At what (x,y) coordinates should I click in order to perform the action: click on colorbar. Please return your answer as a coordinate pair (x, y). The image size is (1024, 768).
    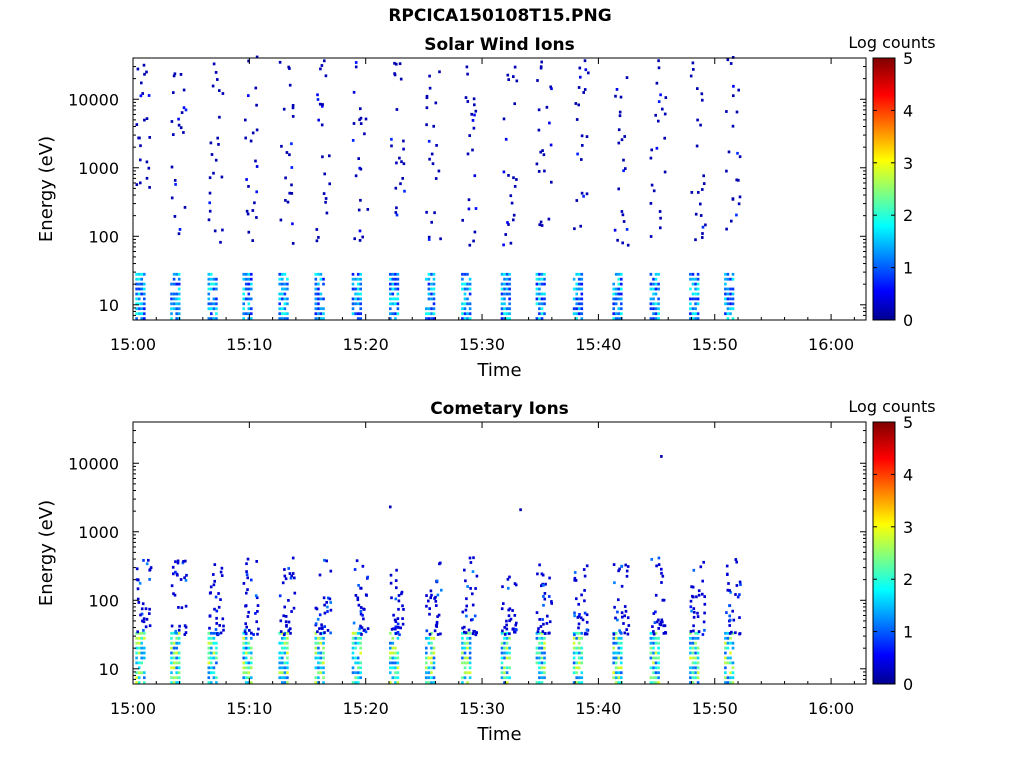
    Looking at the image, I should click on (884, 189).